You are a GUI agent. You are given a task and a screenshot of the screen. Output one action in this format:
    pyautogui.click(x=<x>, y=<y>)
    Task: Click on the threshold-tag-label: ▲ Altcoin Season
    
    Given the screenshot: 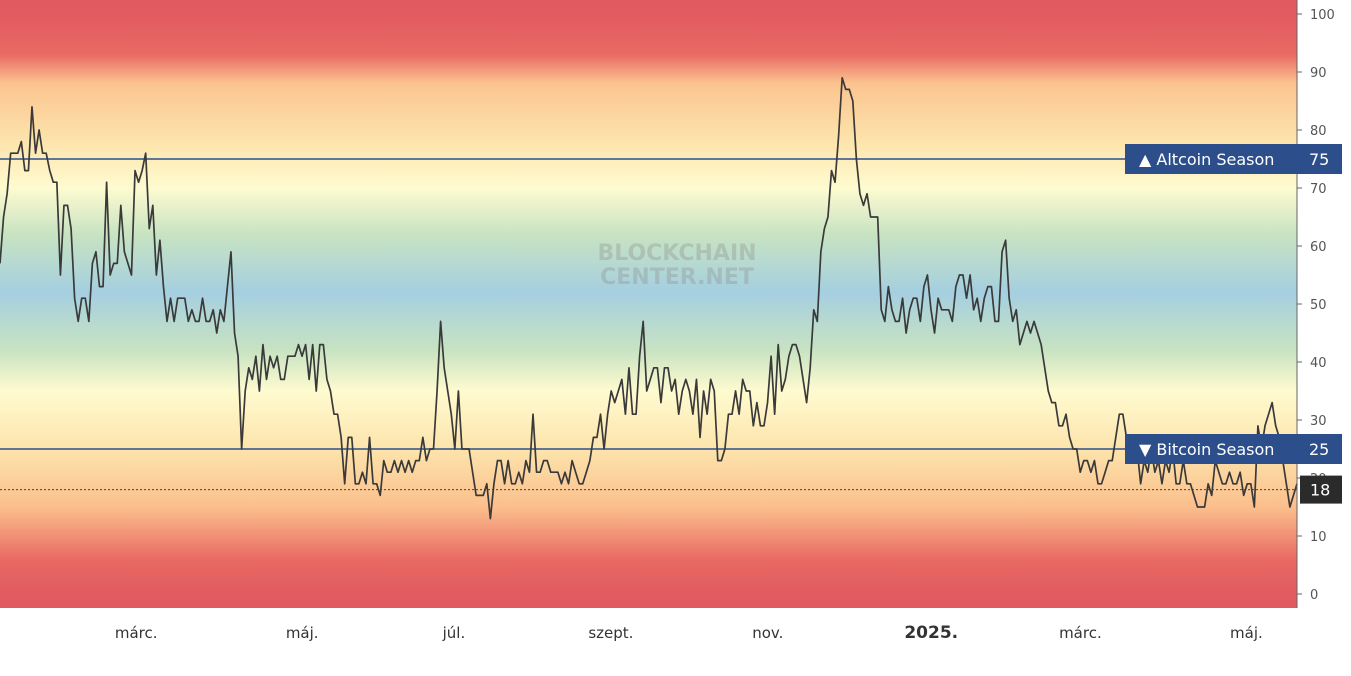 What is the action you would take?
    pyautogui.click(x=1206, y=159)
    